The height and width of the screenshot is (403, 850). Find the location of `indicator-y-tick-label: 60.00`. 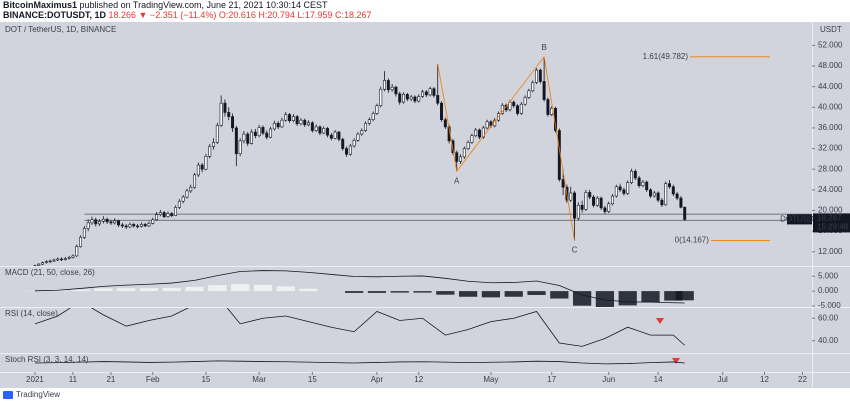

indicator-y-tick-label: 60.00 is located at coordinates (828, 317).